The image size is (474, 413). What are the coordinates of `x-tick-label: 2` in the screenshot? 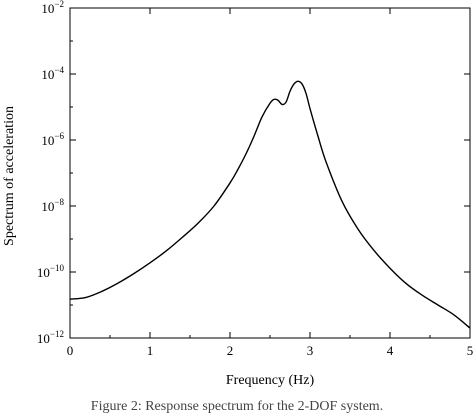 It's located at (230, 350).